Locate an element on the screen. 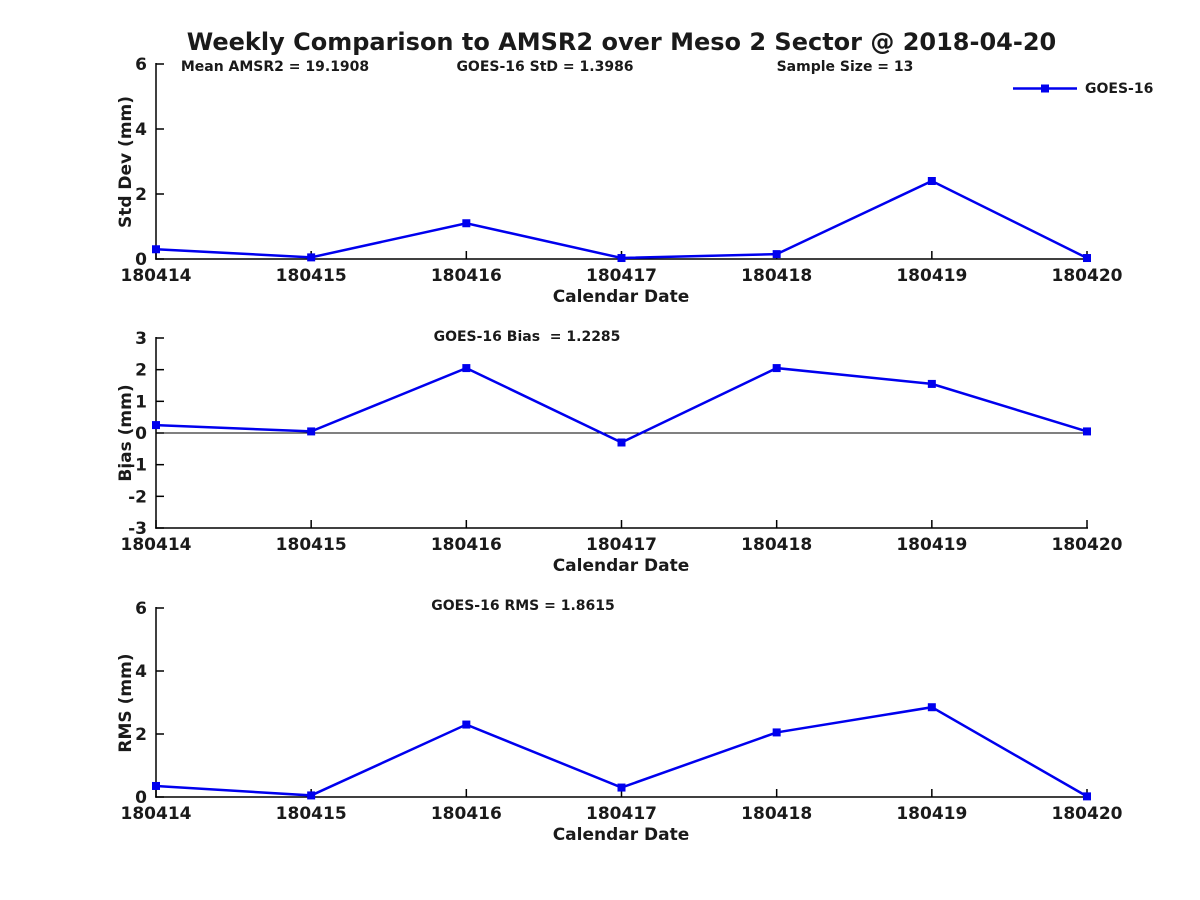  xlabel-calendar-date-2: Calendar Date is located at coordinates (621, 566).